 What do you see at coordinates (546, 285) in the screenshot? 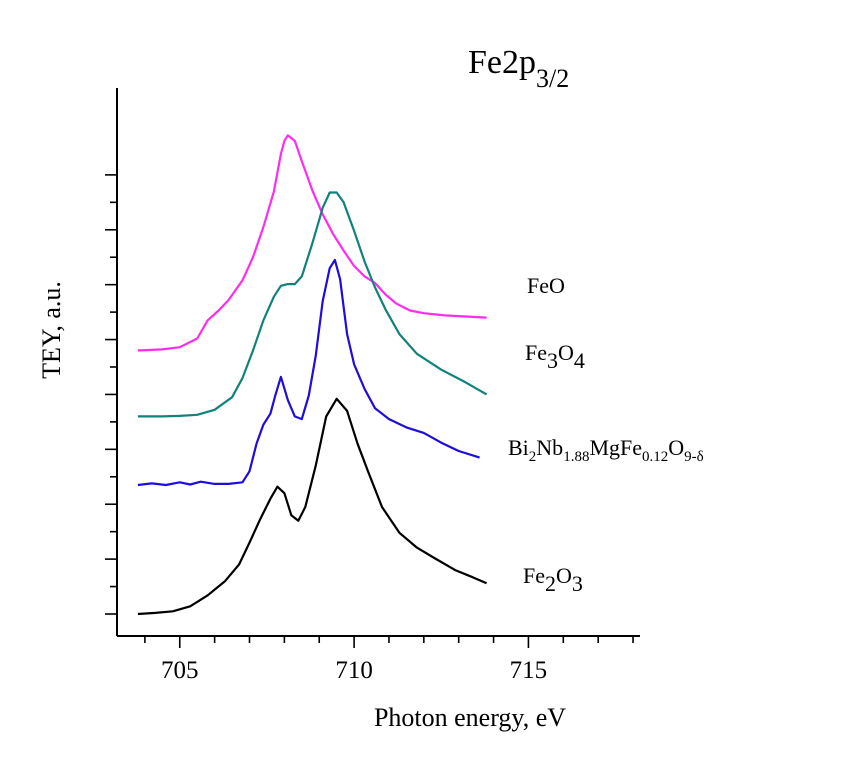
I see `series-label-feo: FeO` at bounding box center [546, 285].